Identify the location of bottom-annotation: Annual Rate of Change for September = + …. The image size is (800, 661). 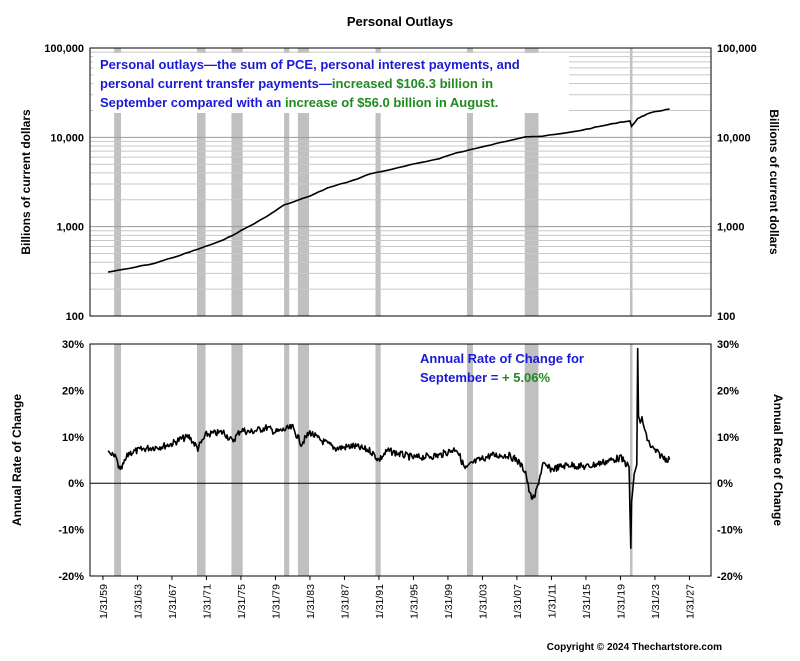
(502, 368).